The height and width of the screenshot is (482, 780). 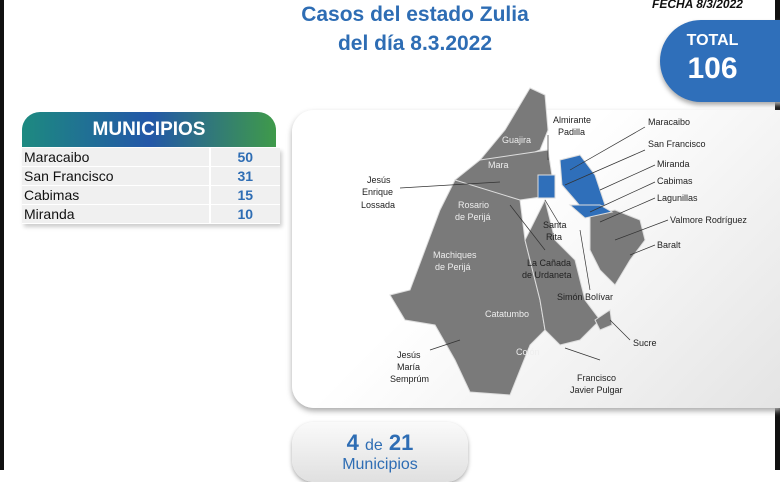 I want to click on municipios-summary: 4 de 21 Municipios, so click(x=380, y=452).